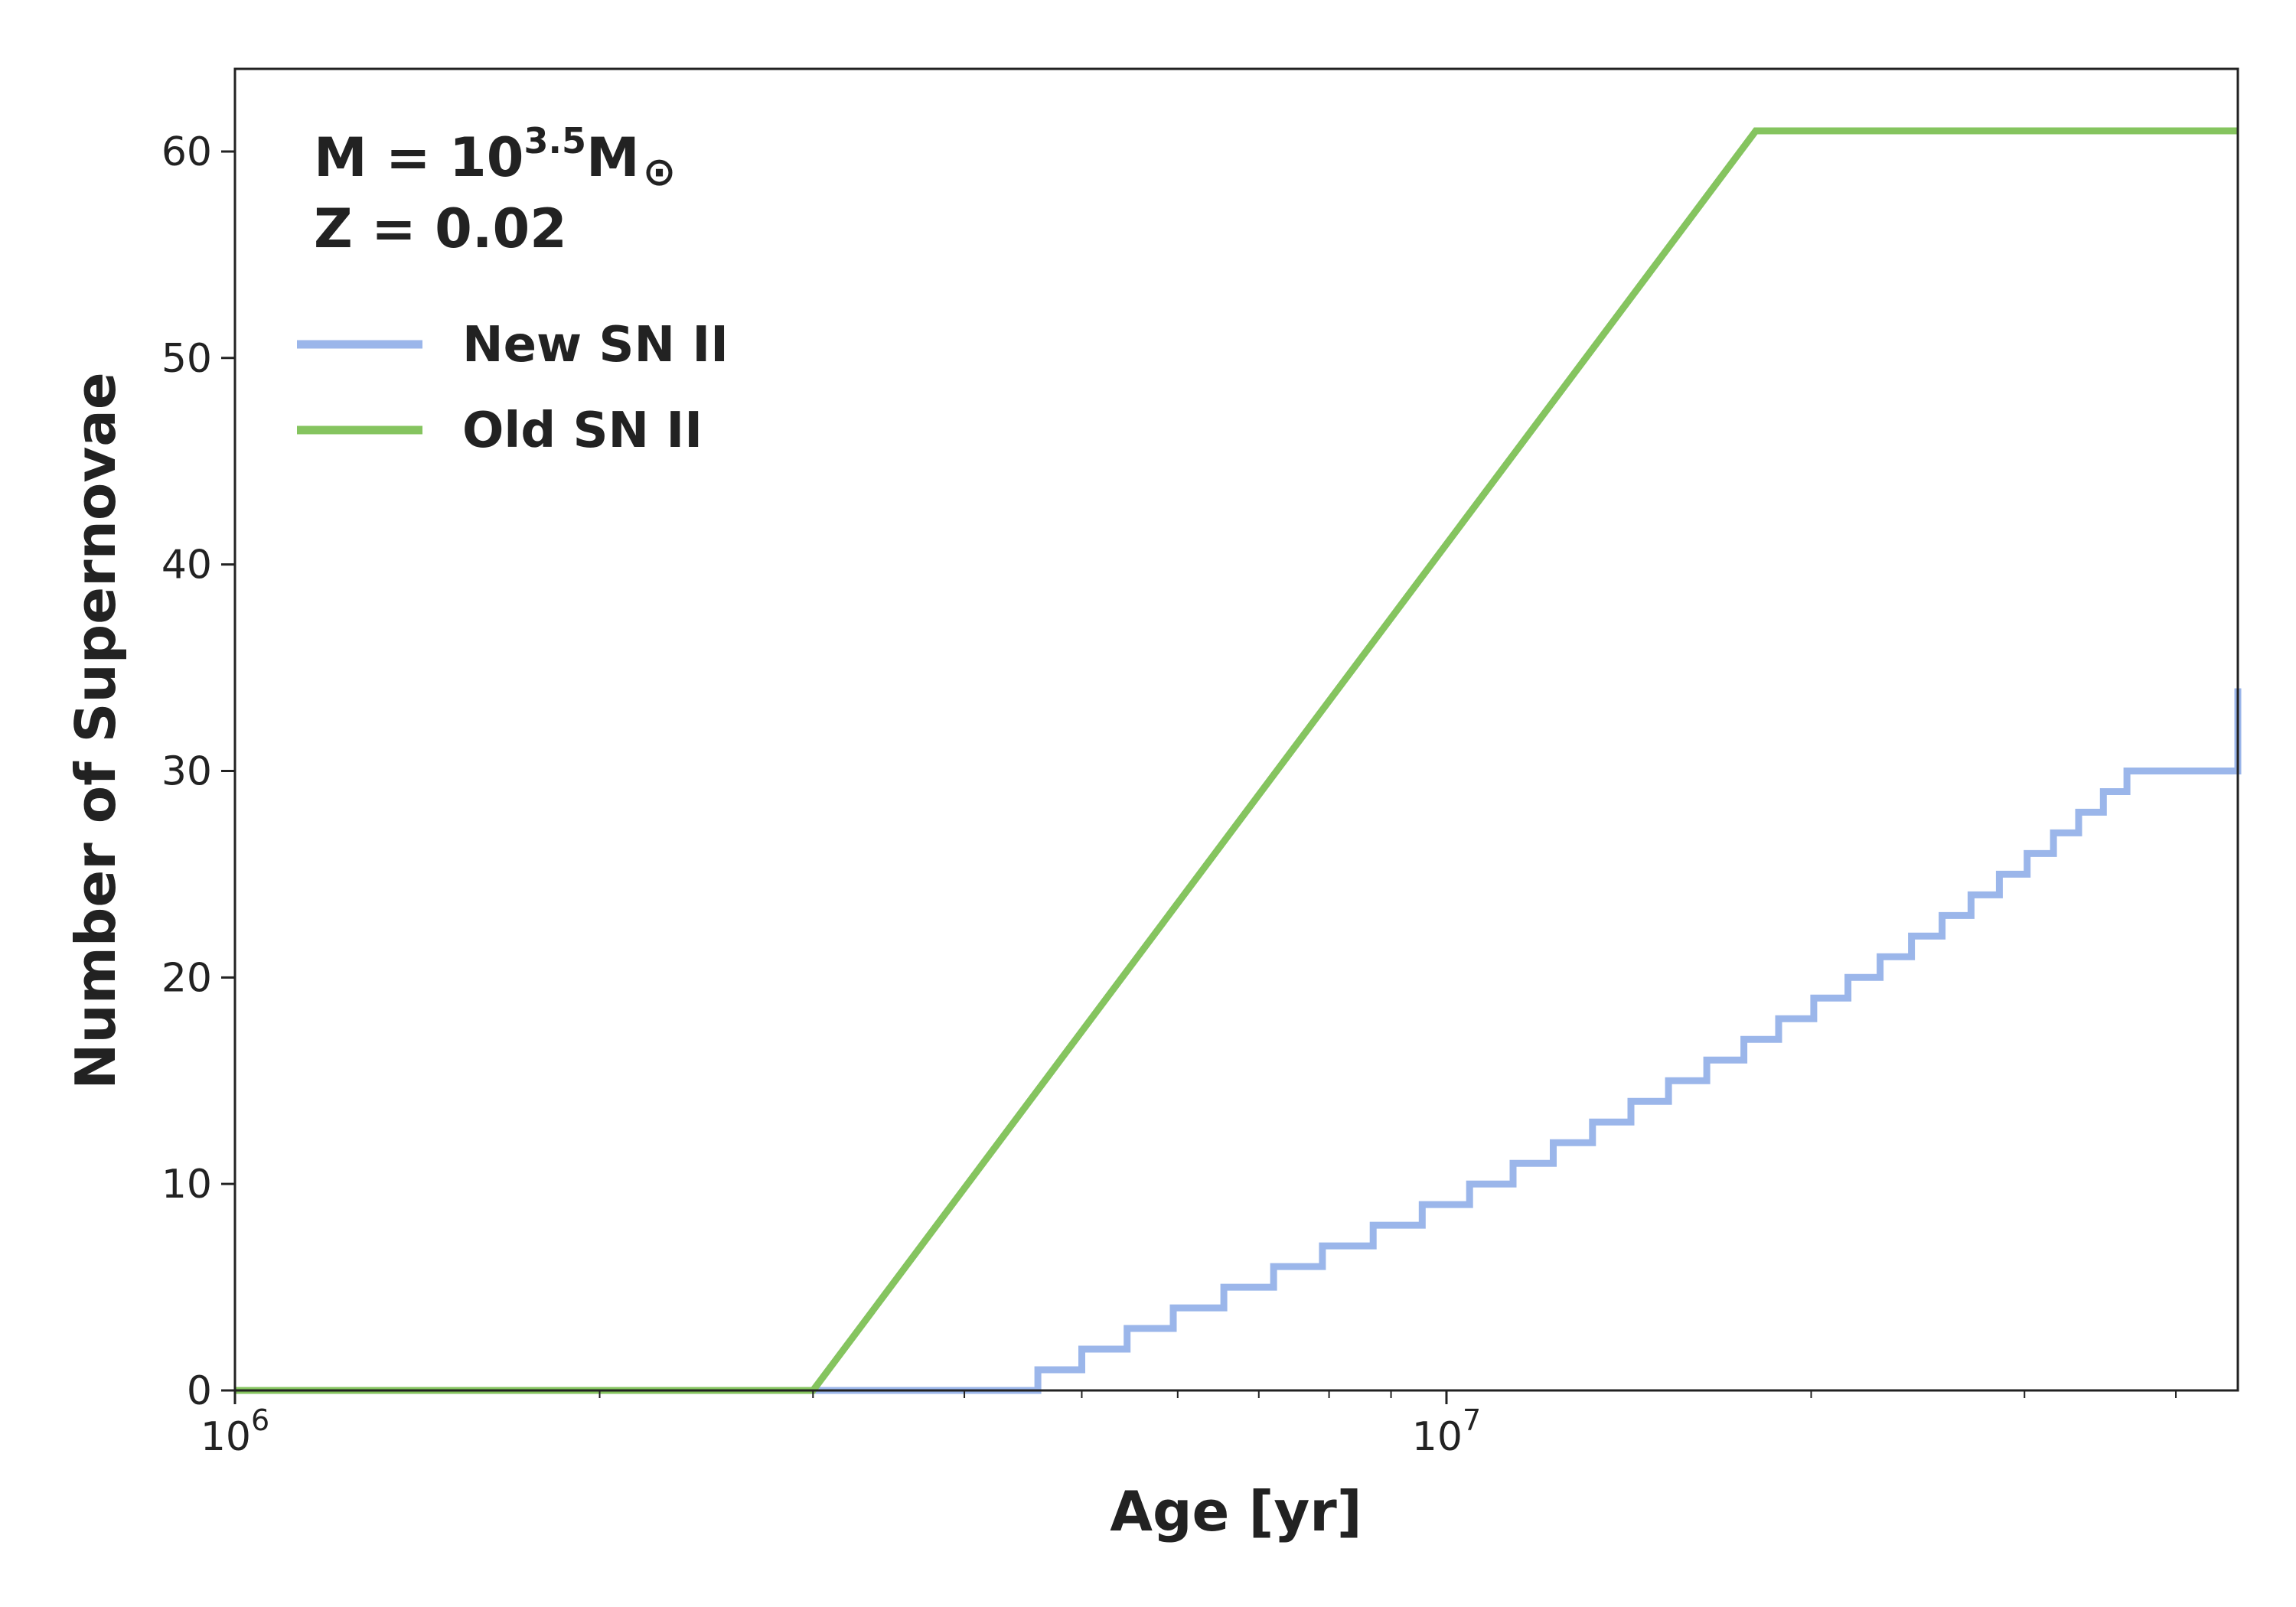 The height and width of the screenshot is (1607, 2296). I want to click on annotation: M = 103.5M⊙ Z = 0.02, so click(495, 190).